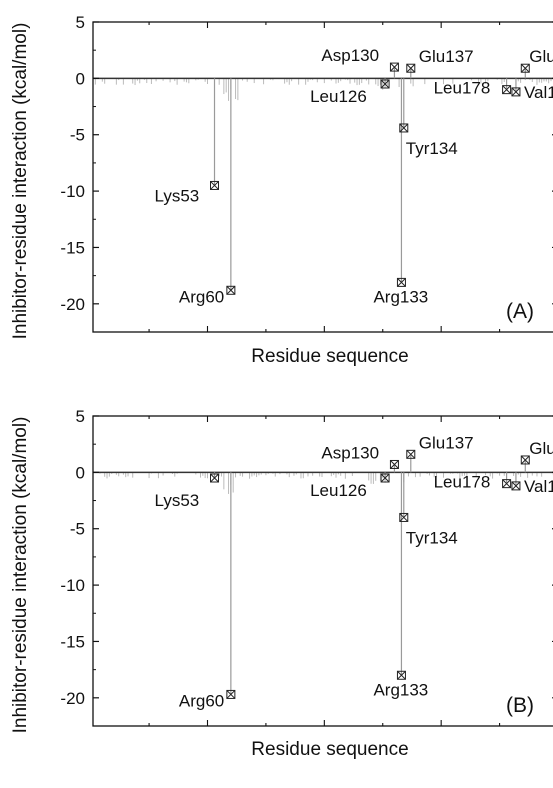 The image size is (553, 788). I want to click on panel-label: (B), so click(520, 705).